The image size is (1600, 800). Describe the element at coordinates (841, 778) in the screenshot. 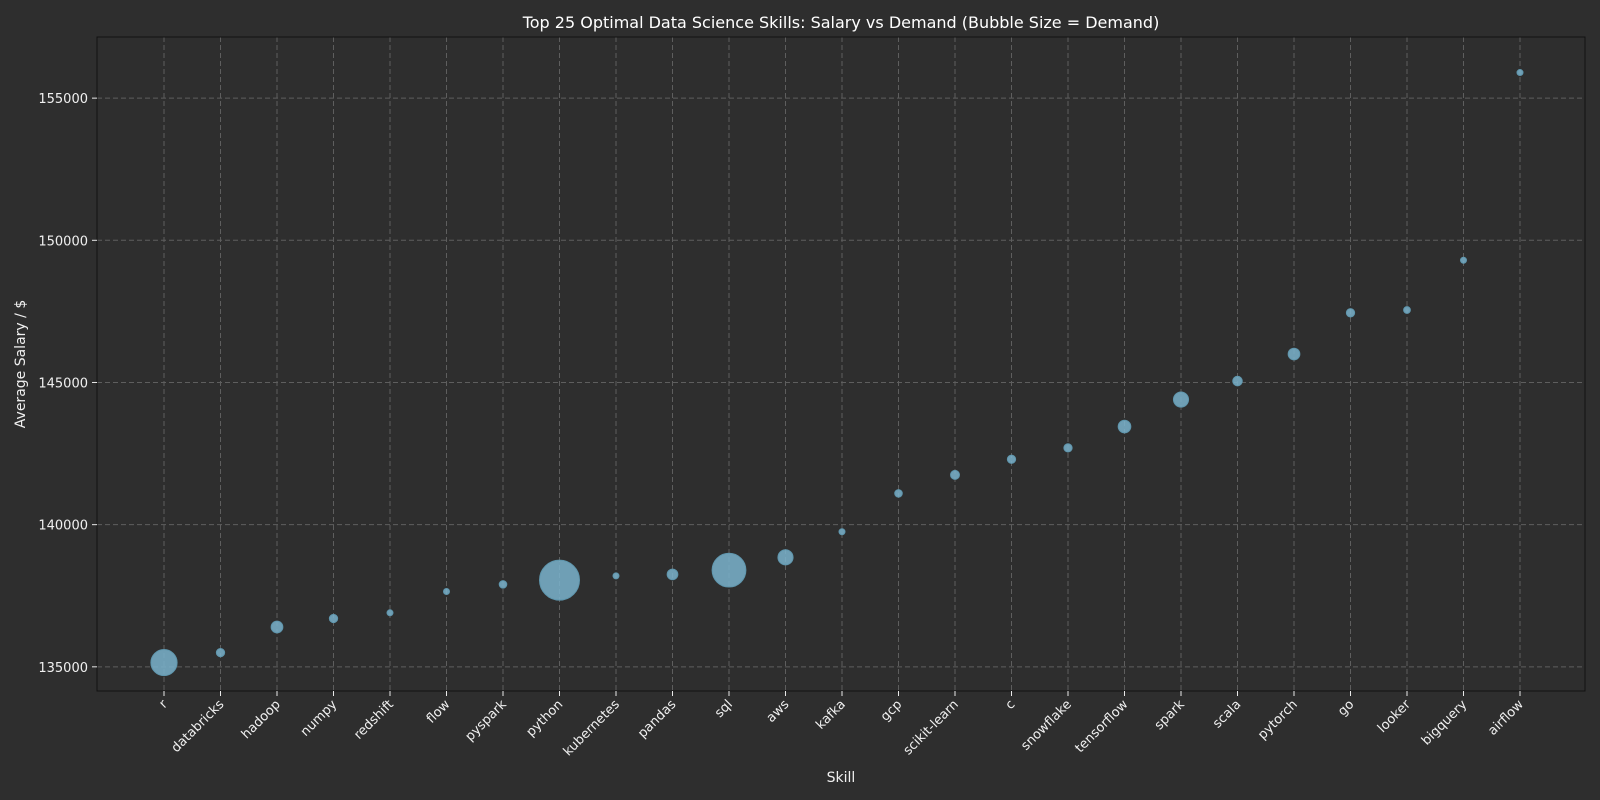

I see `x-axis-label: Skill` at that location.